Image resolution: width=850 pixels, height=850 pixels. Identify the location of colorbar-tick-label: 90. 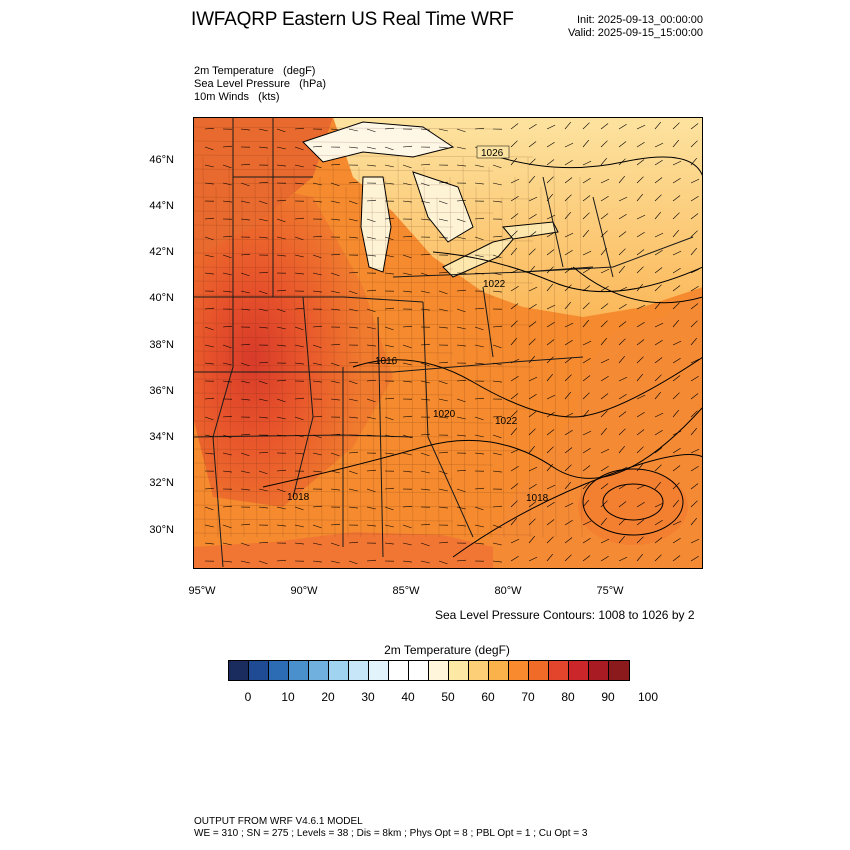
(608, 697).